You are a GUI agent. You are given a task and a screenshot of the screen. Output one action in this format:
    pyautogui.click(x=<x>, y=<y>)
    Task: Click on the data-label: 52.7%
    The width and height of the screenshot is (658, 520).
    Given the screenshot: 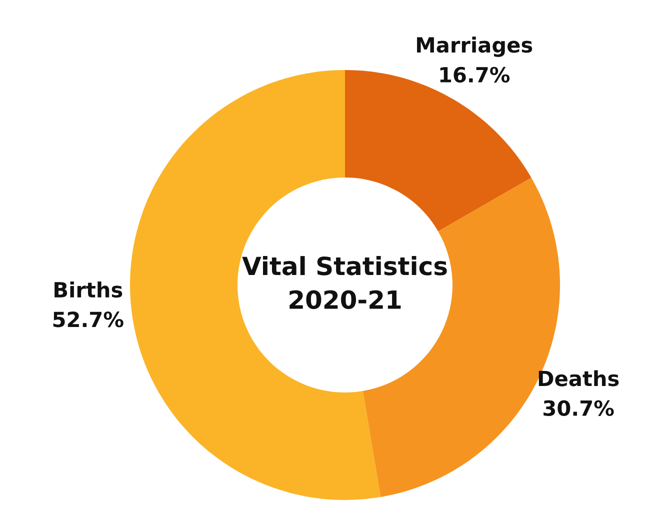 What is the action you would take?
    pyautogui.click(x=88, y=320)
    